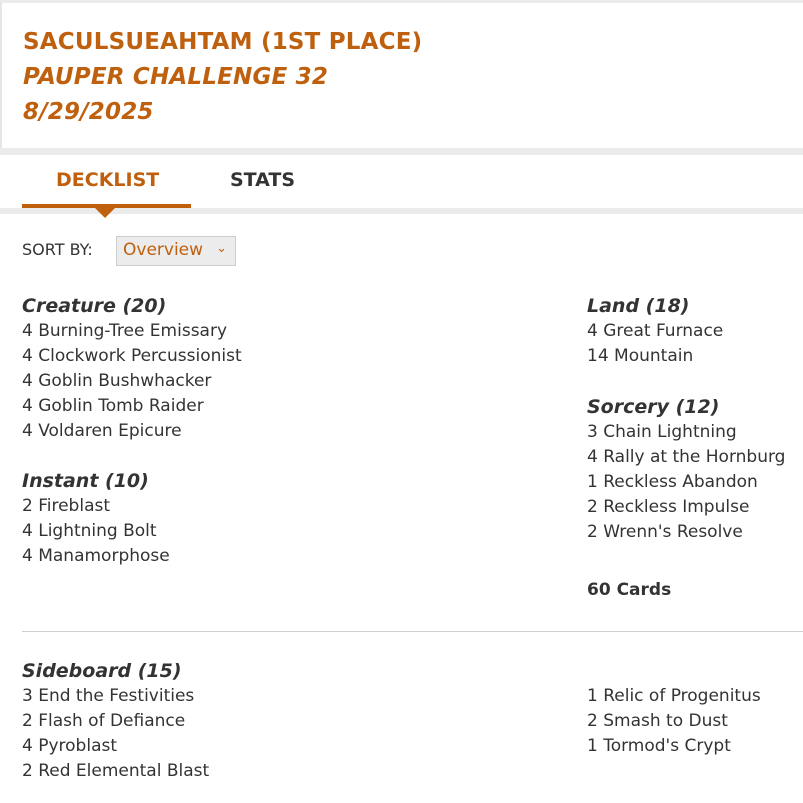  What do you see at coordinates (686, 457) in the screenshot?
I see `card-entry: 4 Rally at the Hornburg` at bounding box center [686, 457].